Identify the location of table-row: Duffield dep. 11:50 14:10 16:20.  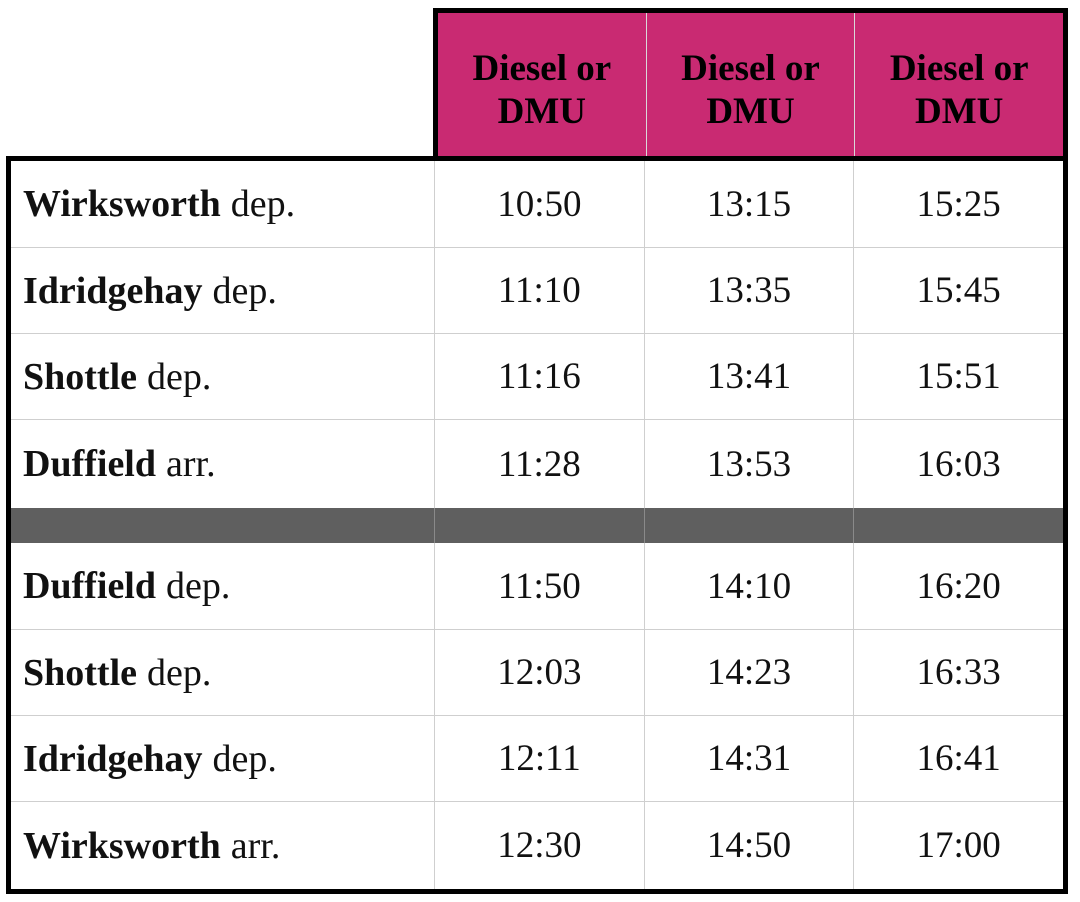
(537, 586).